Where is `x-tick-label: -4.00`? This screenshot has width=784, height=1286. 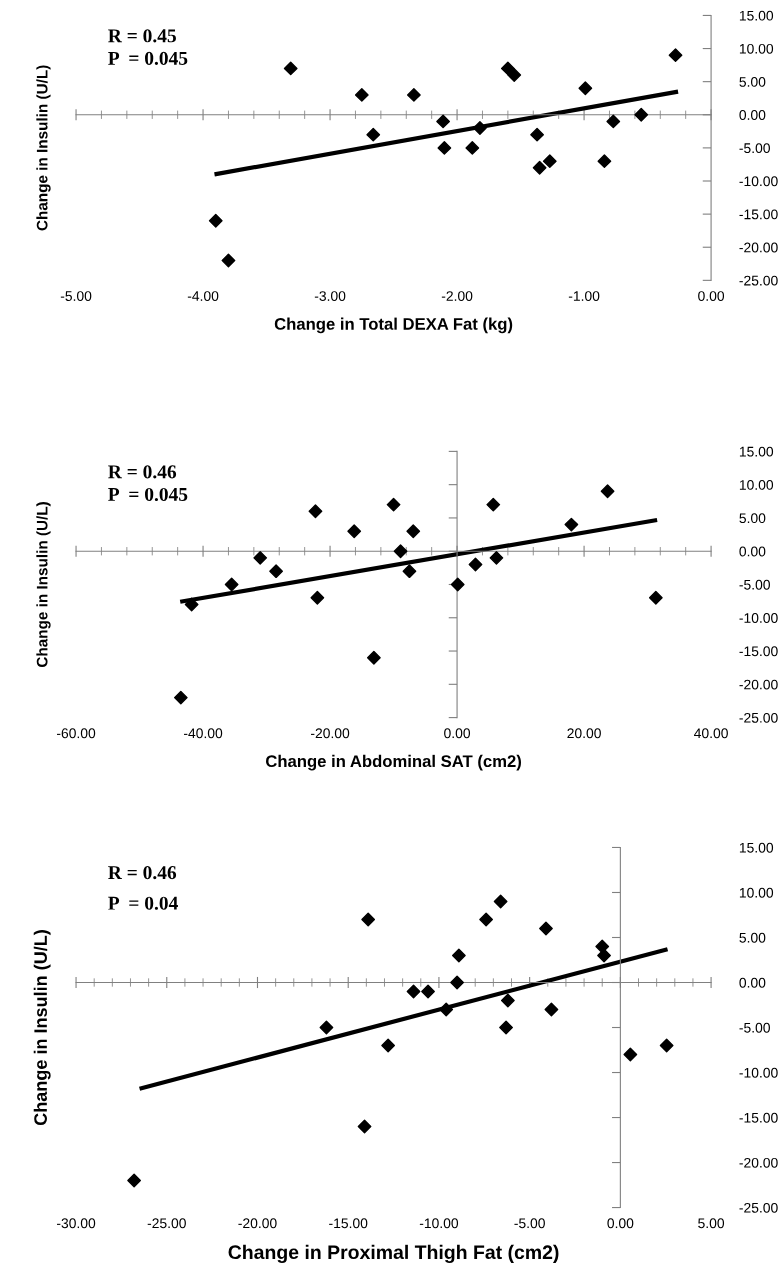
x-tick-label: -4.00 is located at coordinates (203, 296).